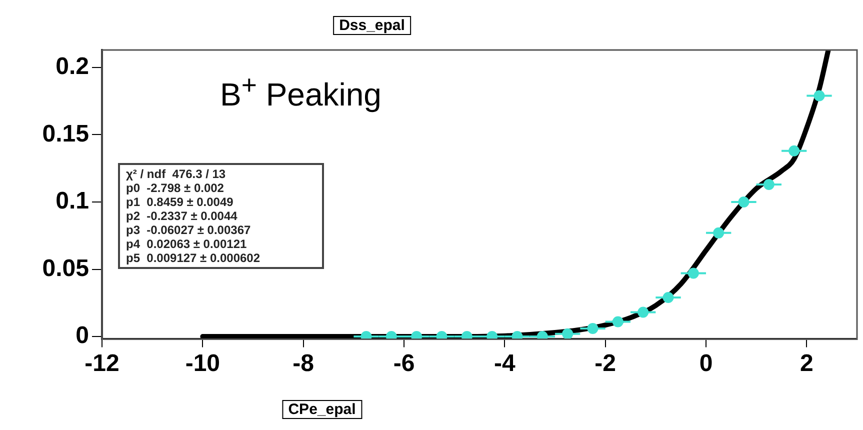 This screenshot has height=430, width=863. Describe the element at coordinates (322, 409) in the screenshot. I see `x-axis-title: CPe_epal` at that location.